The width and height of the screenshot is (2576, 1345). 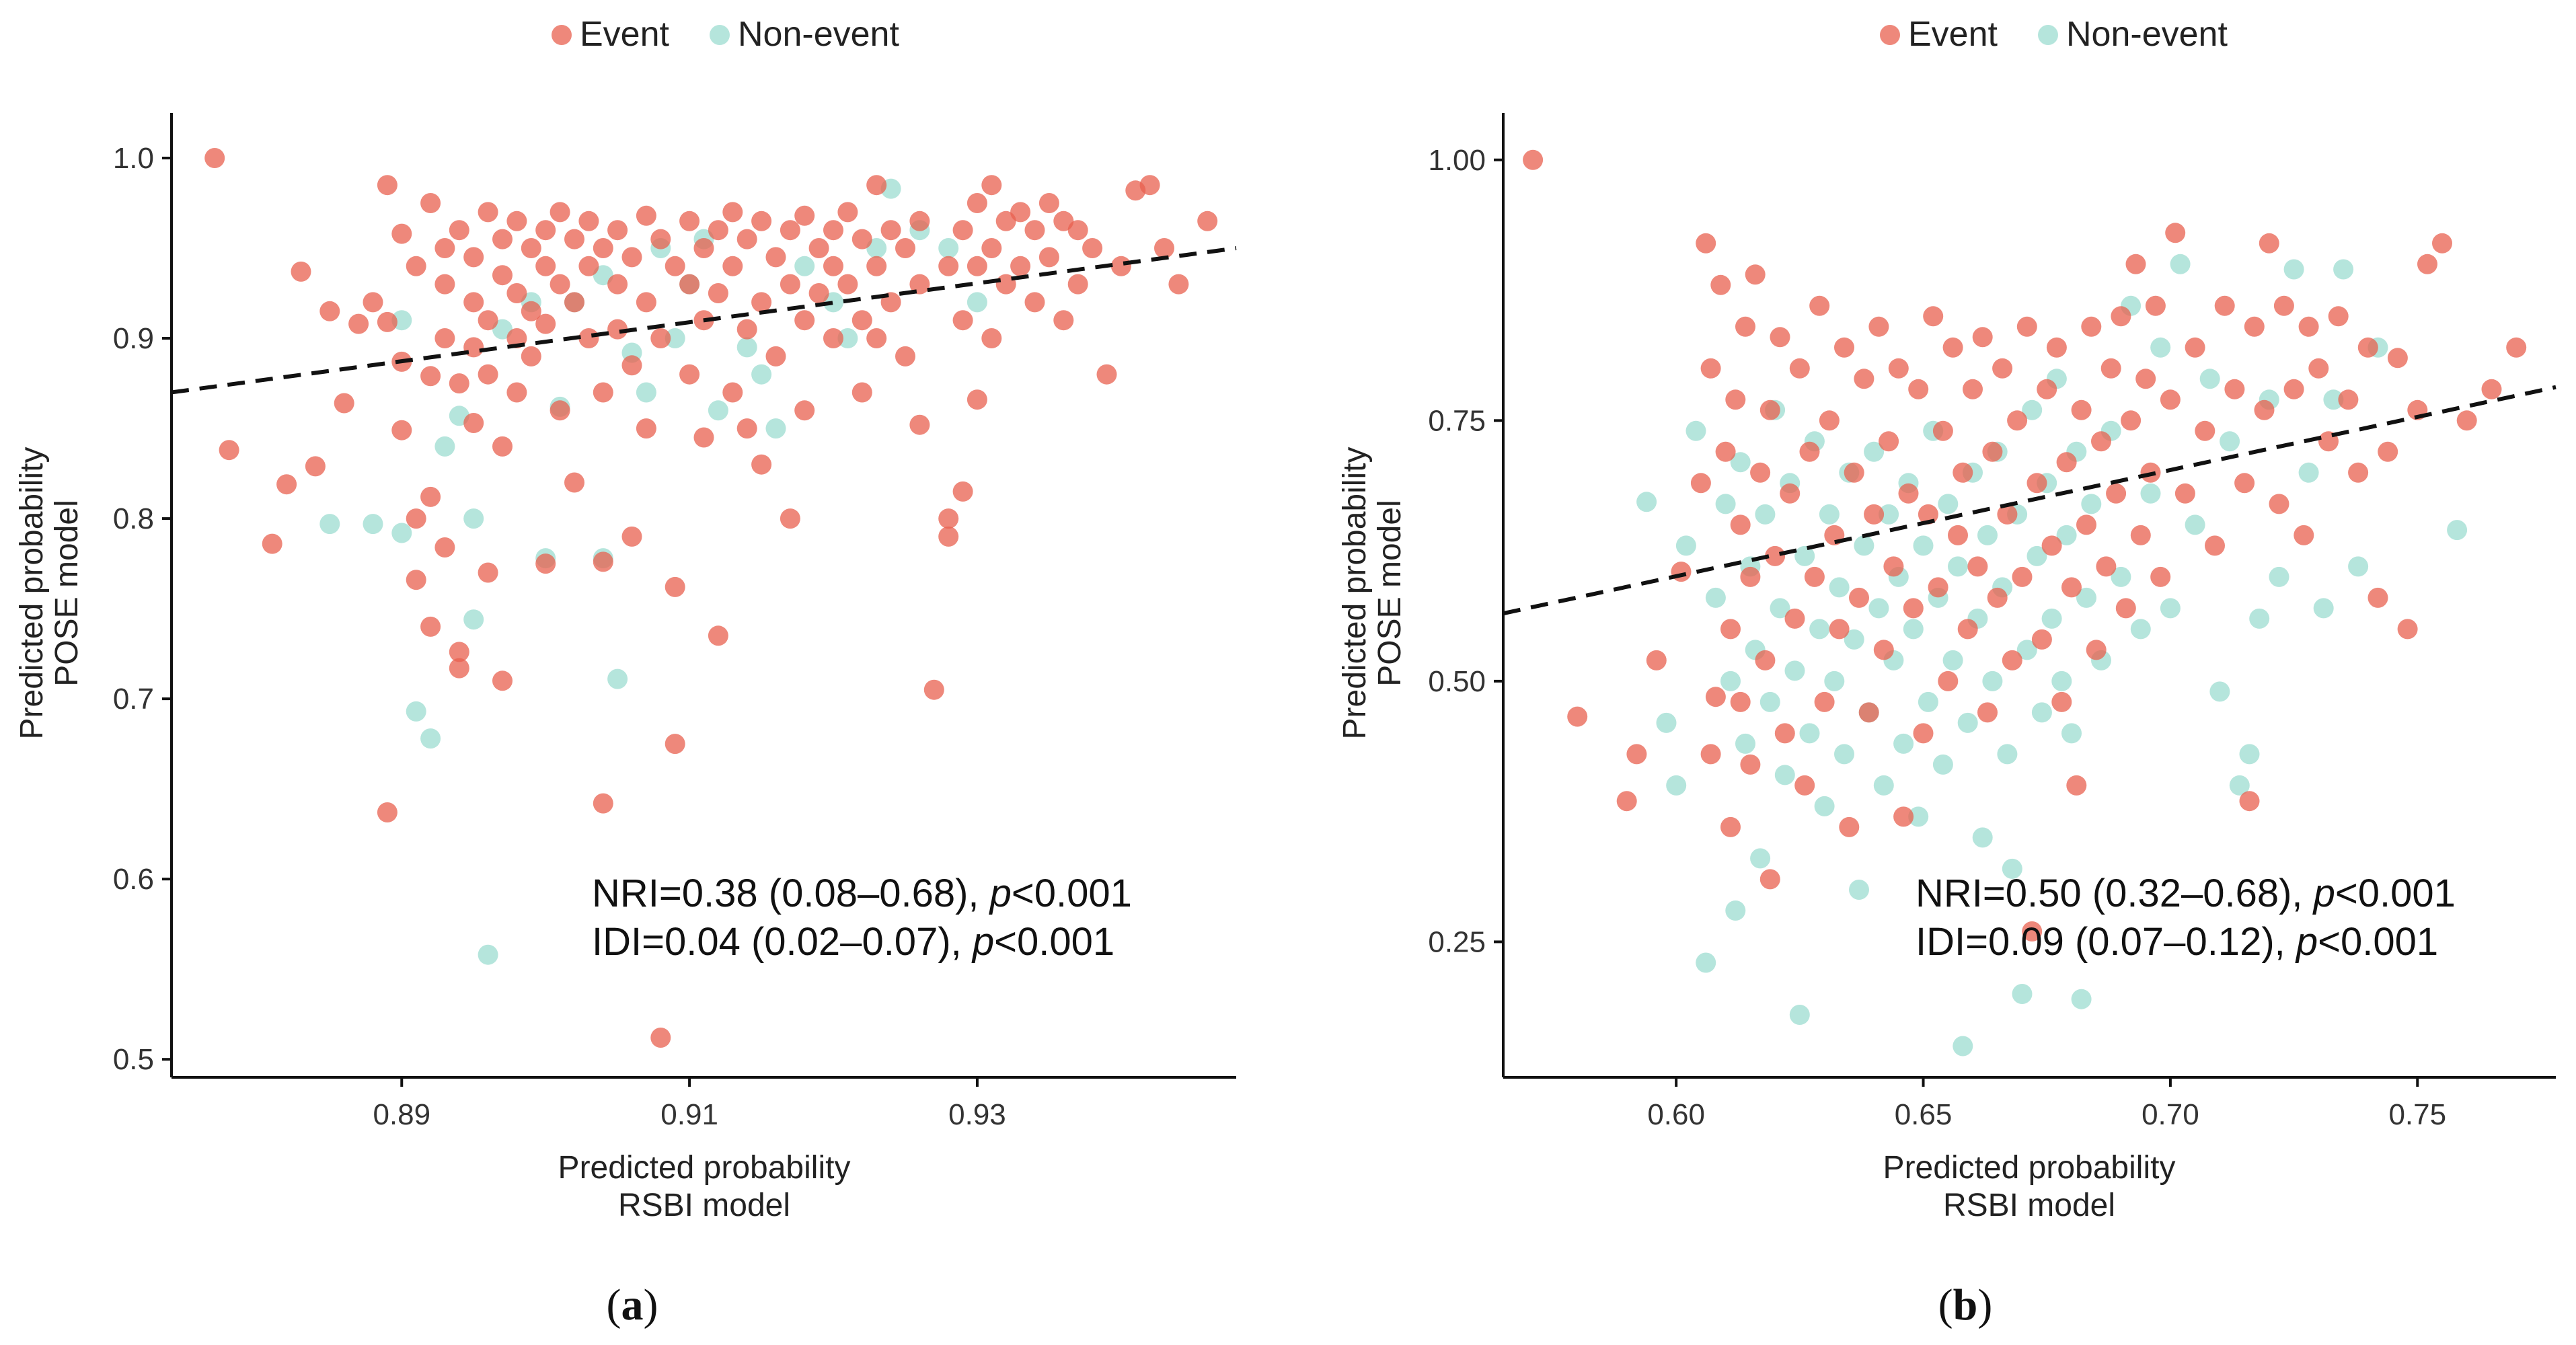 I want to click on y-tick-label-b-0: 0.25, so click(x=1457, y=941).